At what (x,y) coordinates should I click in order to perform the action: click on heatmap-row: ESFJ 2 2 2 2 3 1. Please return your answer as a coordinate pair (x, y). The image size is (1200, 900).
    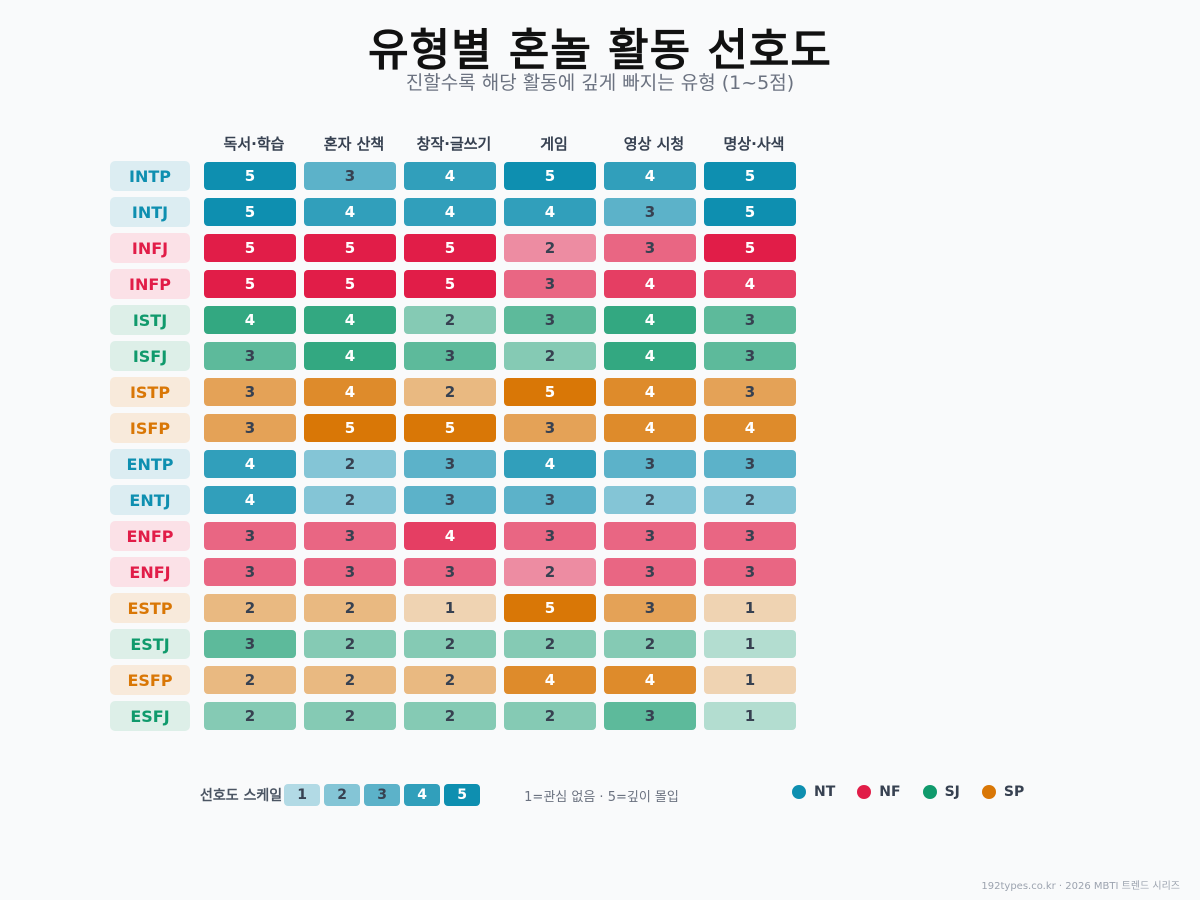
    Looking at the image, I should click on (457, 716).